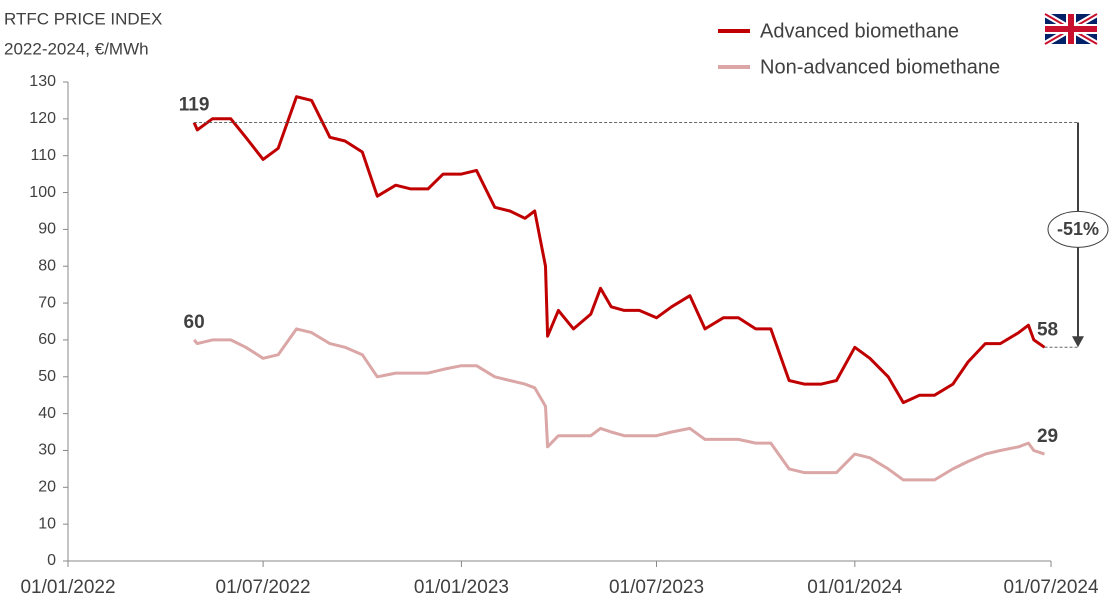  What do you see at coordinates (42, 81) in the screenshot?
I see `y-tick-label: 130` at bounding box center [42, 81].